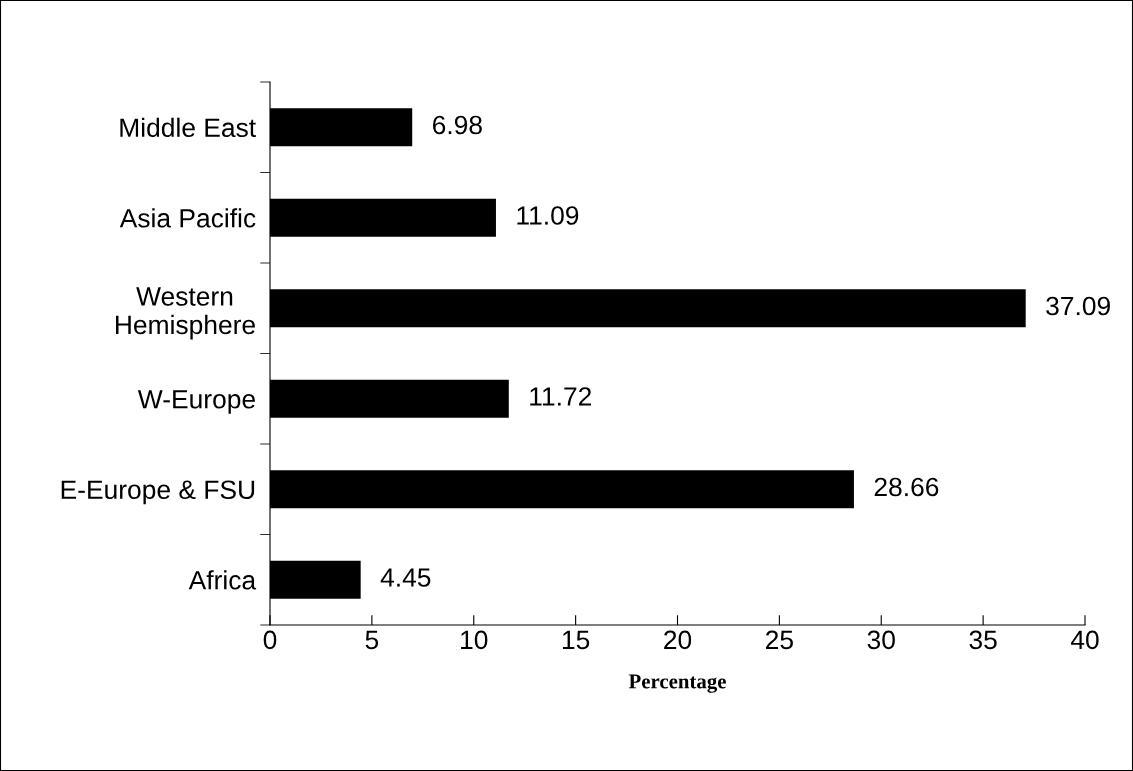 The height and width of the screenshot is (771, 1133). What do you see at coordinates (881, 640) in the screenshot?
I see `x-tick-label: 30` at bounding box center [881, 640].